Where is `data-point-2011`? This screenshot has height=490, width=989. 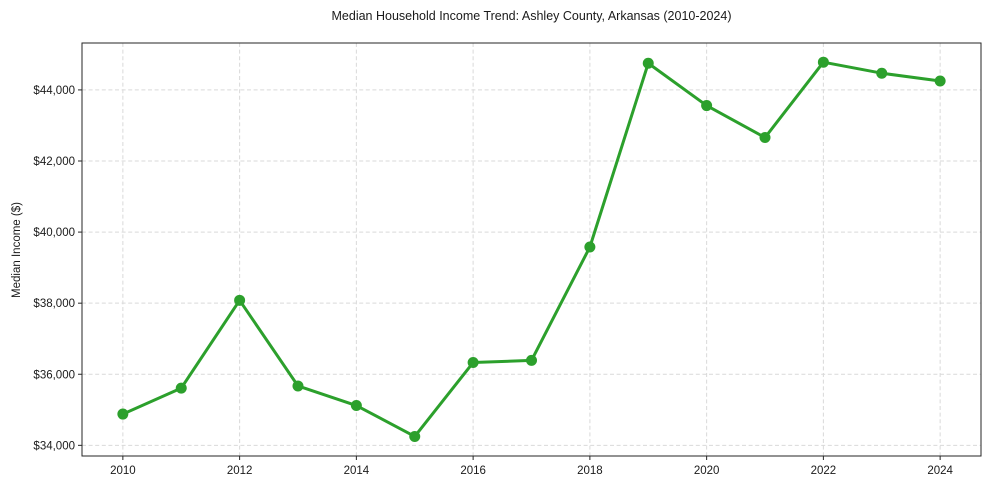
data-point-2011 is located at coordinates (181, 388).